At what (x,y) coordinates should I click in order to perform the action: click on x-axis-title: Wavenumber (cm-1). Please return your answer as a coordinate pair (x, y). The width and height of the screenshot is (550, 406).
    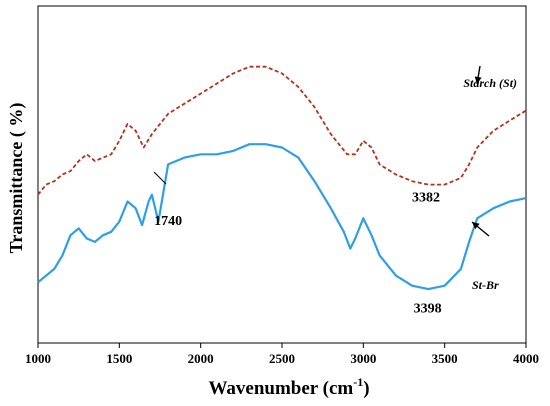
    Looking at the image, I should click on (288, 387).